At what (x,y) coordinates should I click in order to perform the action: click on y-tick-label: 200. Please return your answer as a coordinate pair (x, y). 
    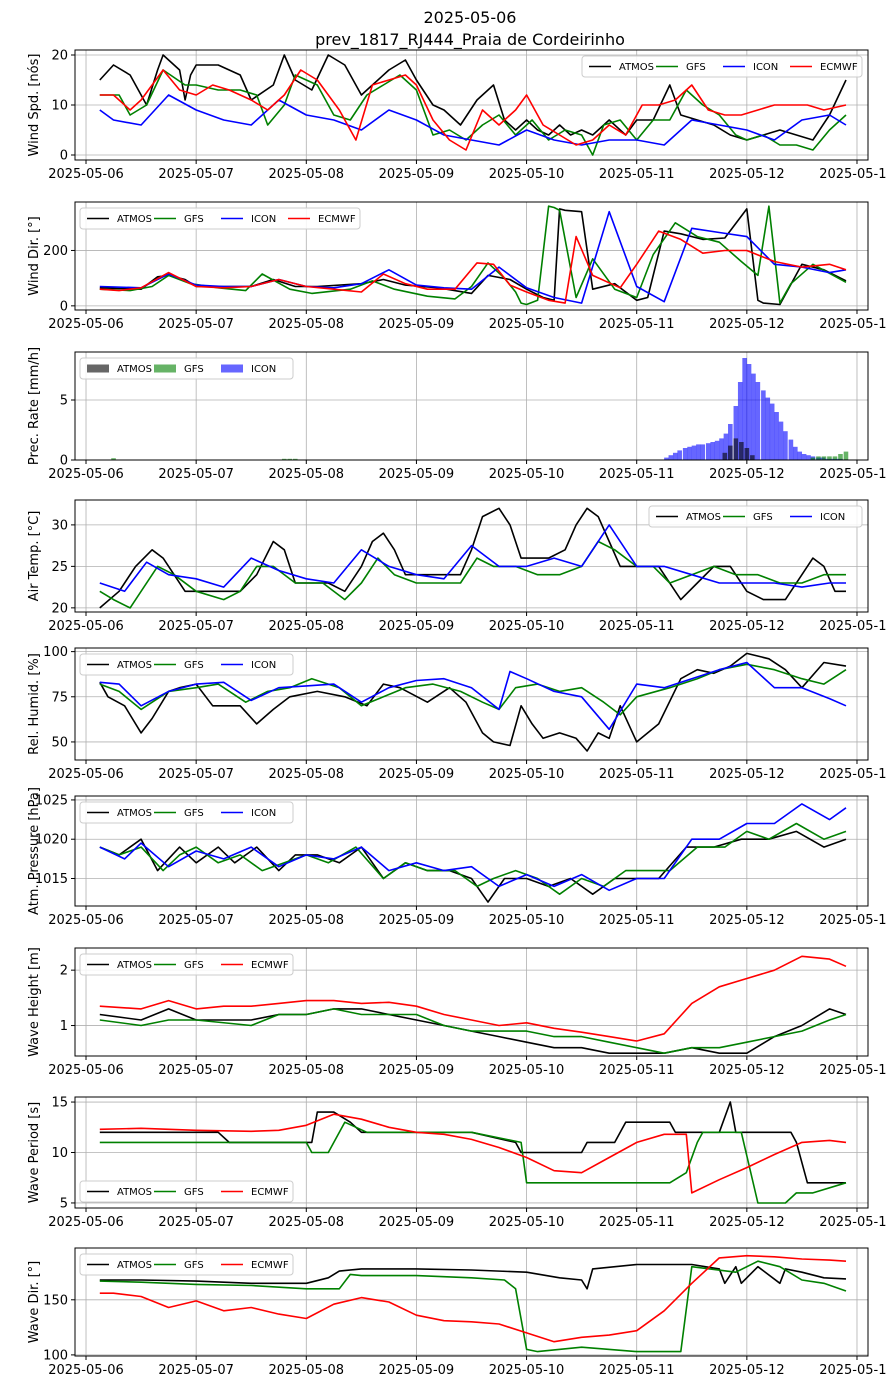
    Looking at the image, I should click on (55, 251).